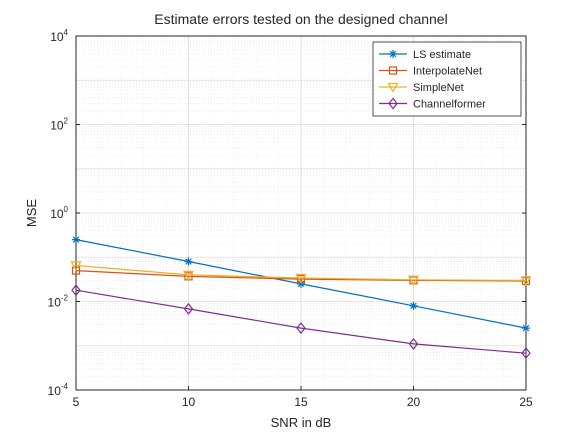 Image resolution: width=581 pixels, height=436 pixels. I want to click on x-tick-label: 20, so click(414, 402).